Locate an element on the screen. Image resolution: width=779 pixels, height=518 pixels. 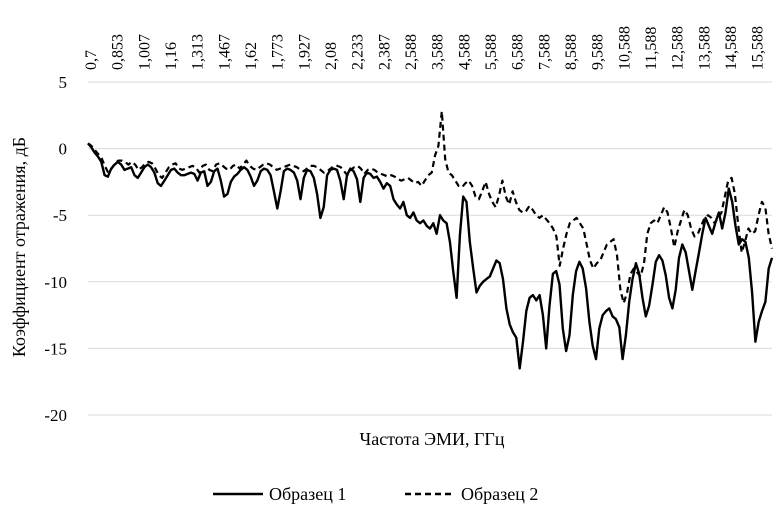
legend-label-2: Образец 2 is located at coordinates (499, 494).